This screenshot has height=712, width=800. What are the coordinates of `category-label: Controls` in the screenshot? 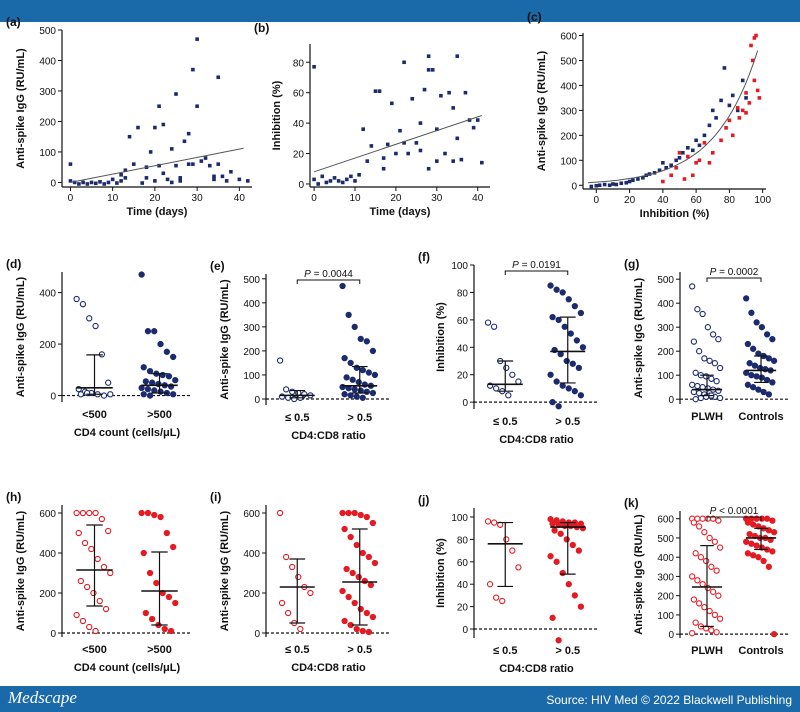 It's located at (760, 651).